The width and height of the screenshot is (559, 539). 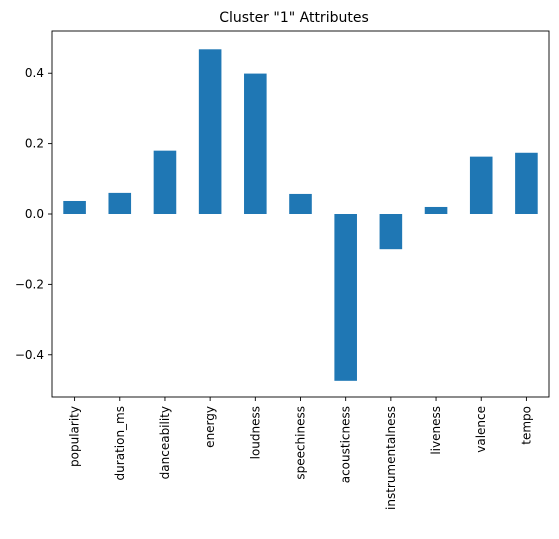 What do you see at coordinates (29, 284) in the screenshot?
I see `y-tick-label: −0.2` at bounding box center [29, 284].